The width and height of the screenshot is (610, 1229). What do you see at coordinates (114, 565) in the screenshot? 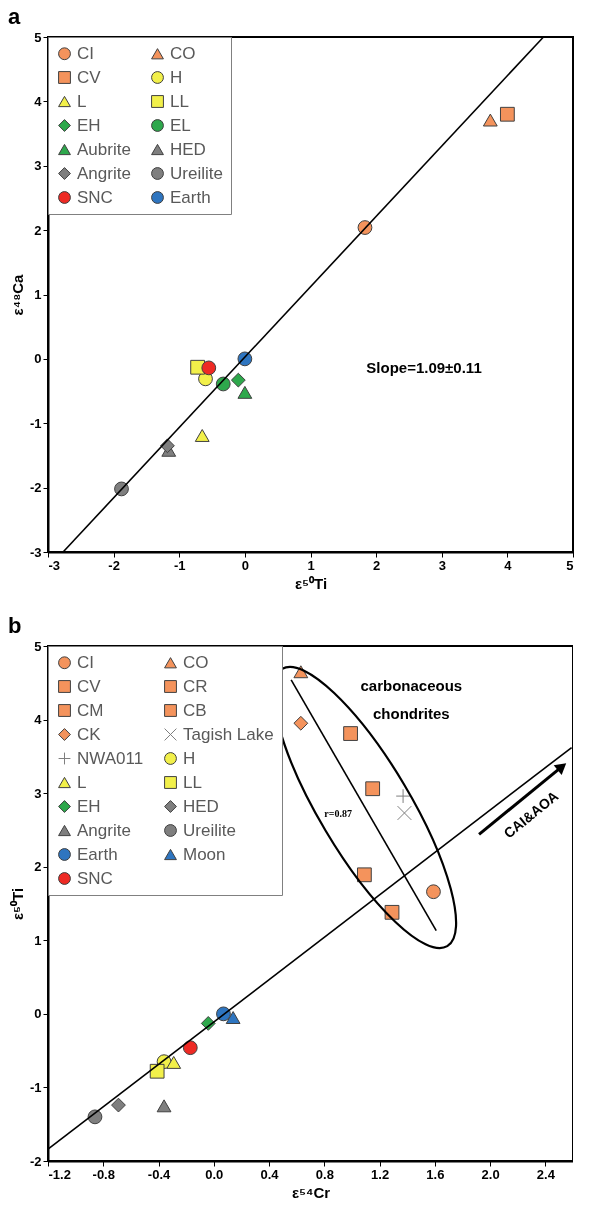
I see `x-tick-label: -2` at bounding box center [114, 565].